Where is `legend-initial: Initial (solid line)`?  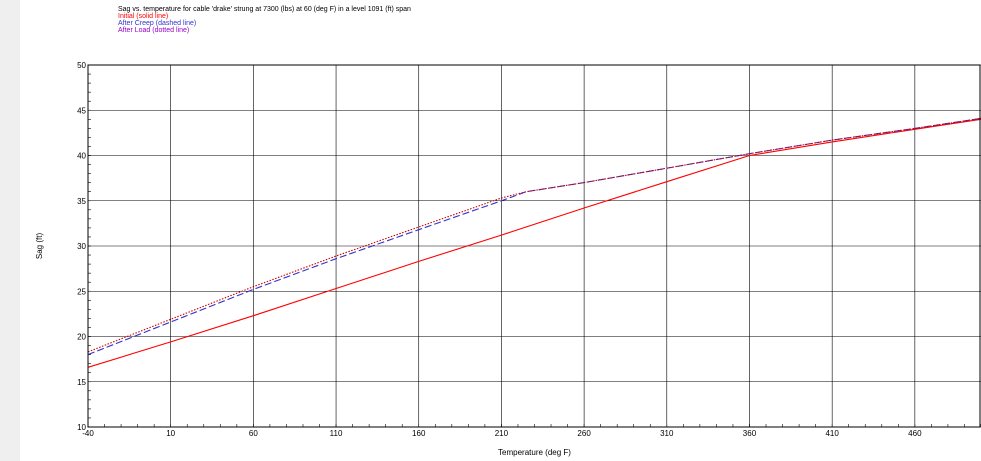
legend-initial: Initial (solid line) is located at coordinates (143, 16).